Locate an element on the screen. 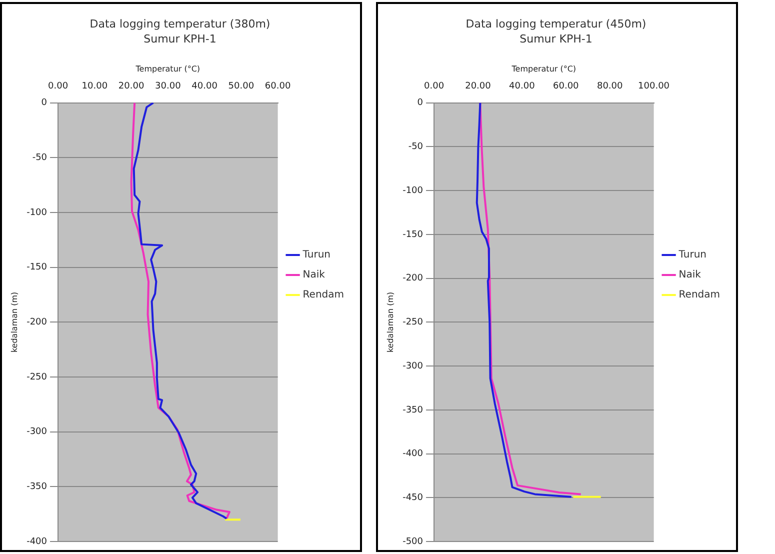 The height and width of the screenshot is (554, 775). chart-title: Data logging temperatur (450m) is located at coordinates (556, 23).